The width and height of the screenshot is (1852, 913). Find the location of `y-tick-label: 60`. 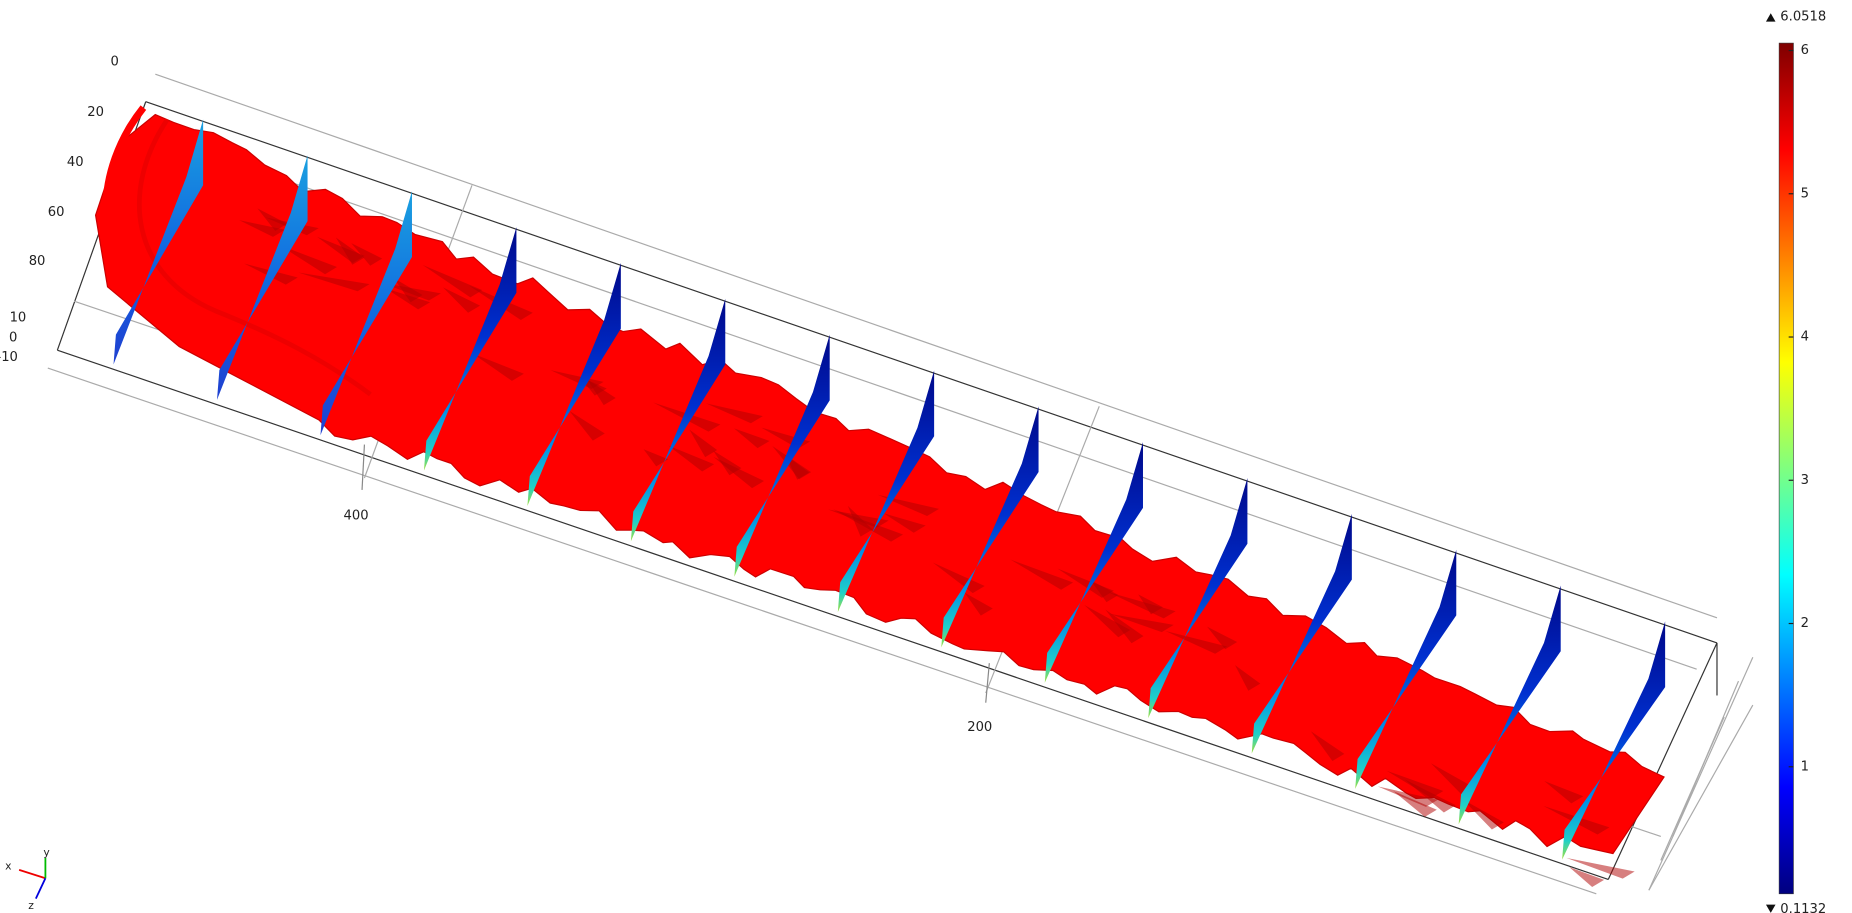

y-tick-label: 60 is located at coordinates (56, 212).